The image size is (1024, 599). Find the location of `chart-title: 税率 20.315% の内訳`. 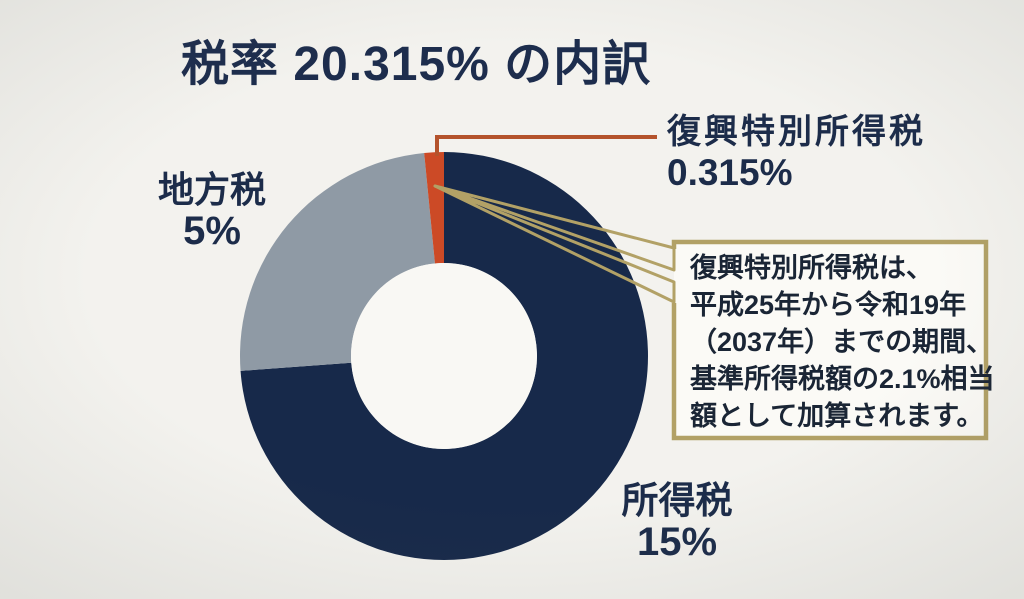

chart-title: 税率 20.315% の内訳 is located at coordinates (416, 64).